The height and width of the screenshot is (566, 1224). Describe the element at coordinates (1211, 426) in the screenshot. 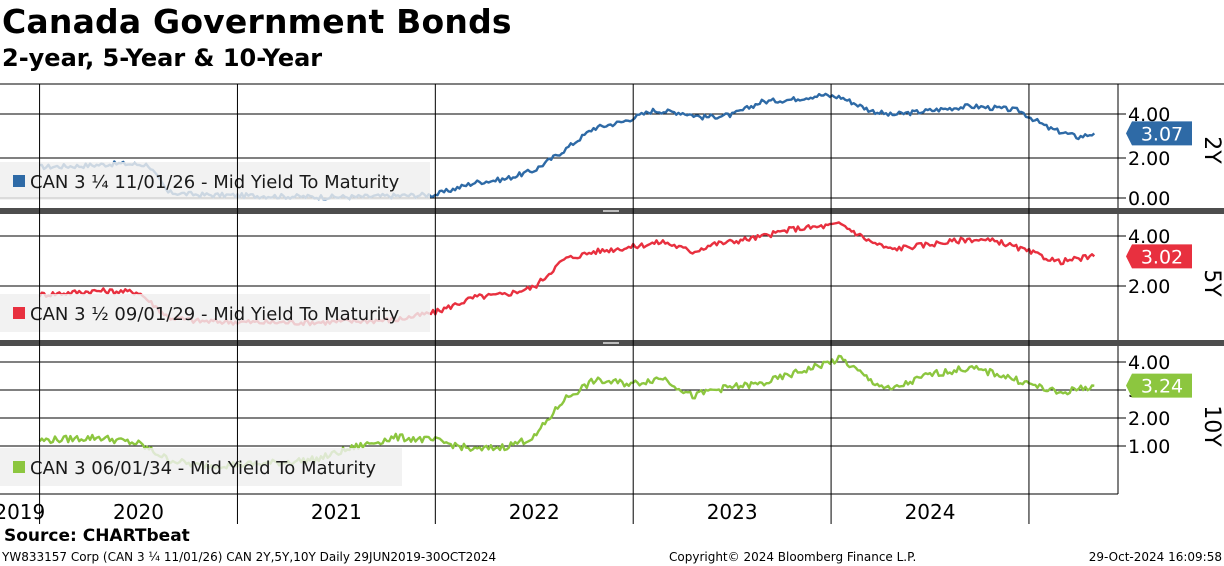

I see `tenor-label-10y: 10Y` at that location.